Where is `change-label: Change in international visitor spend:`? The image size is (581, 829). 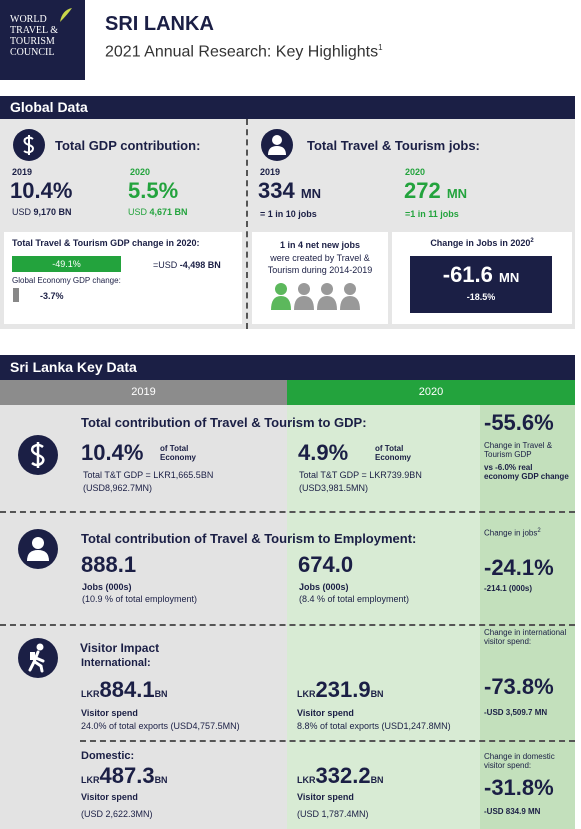 change-label: Change in international visitor spend: is located at coordinates (525, 637).